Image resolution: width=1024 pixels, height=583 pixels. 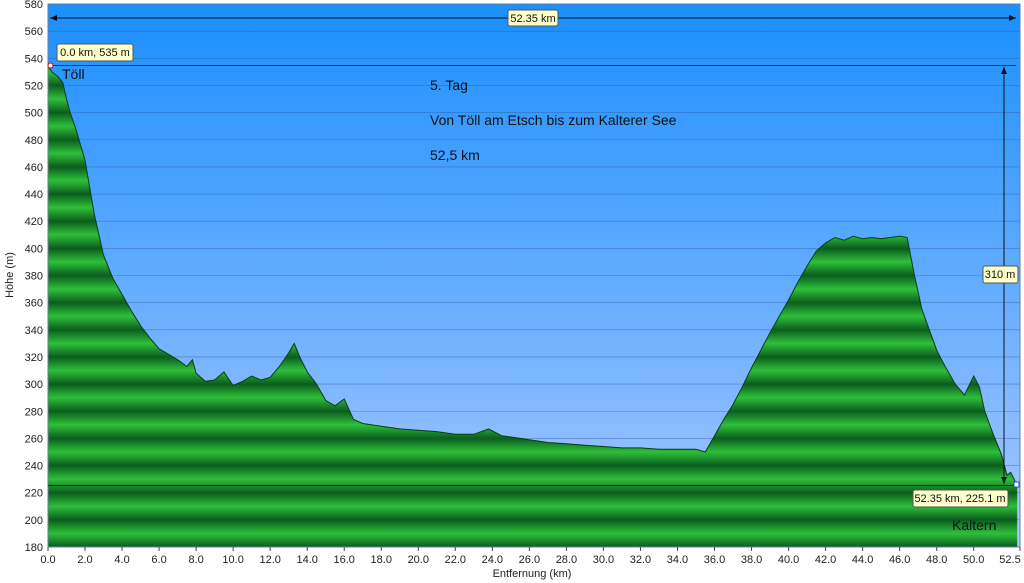 I want to click on x-tick-label: 46.0, so click(x=899, y=560).